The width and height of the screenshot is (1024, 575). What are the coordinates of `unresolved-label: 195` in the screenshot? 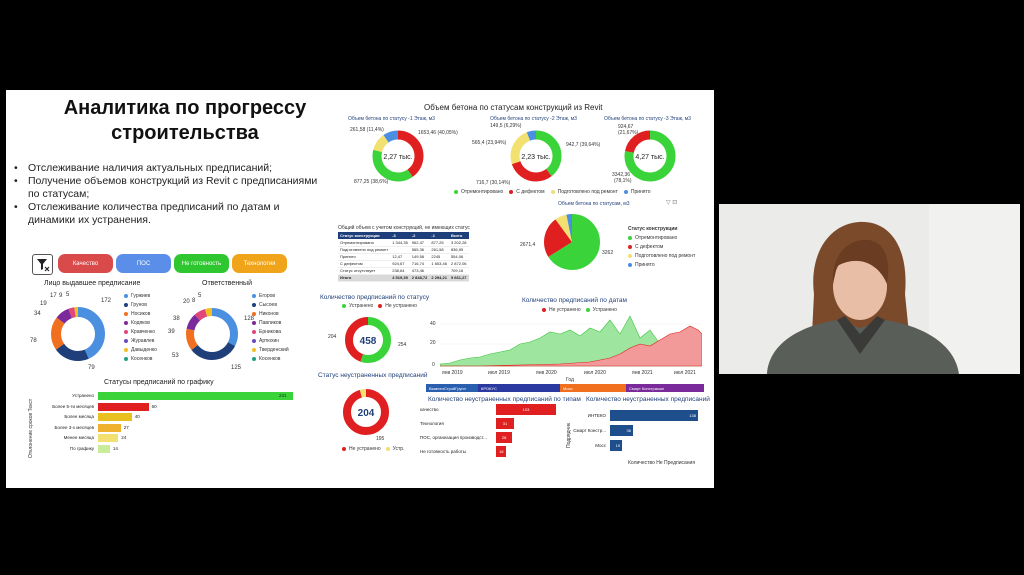 It's located at (380, 439).